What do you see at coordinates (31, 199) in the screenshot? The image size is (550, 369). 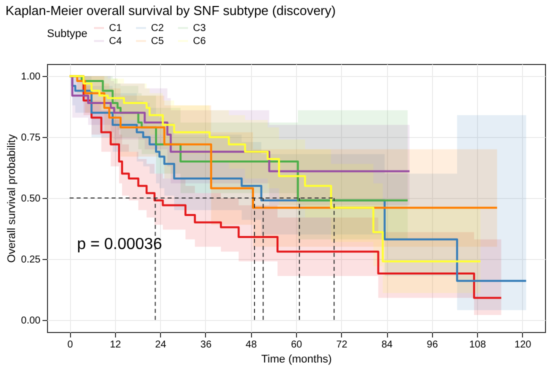 I see `y-tick-label: 0.50` at bounding box center [31, 199].